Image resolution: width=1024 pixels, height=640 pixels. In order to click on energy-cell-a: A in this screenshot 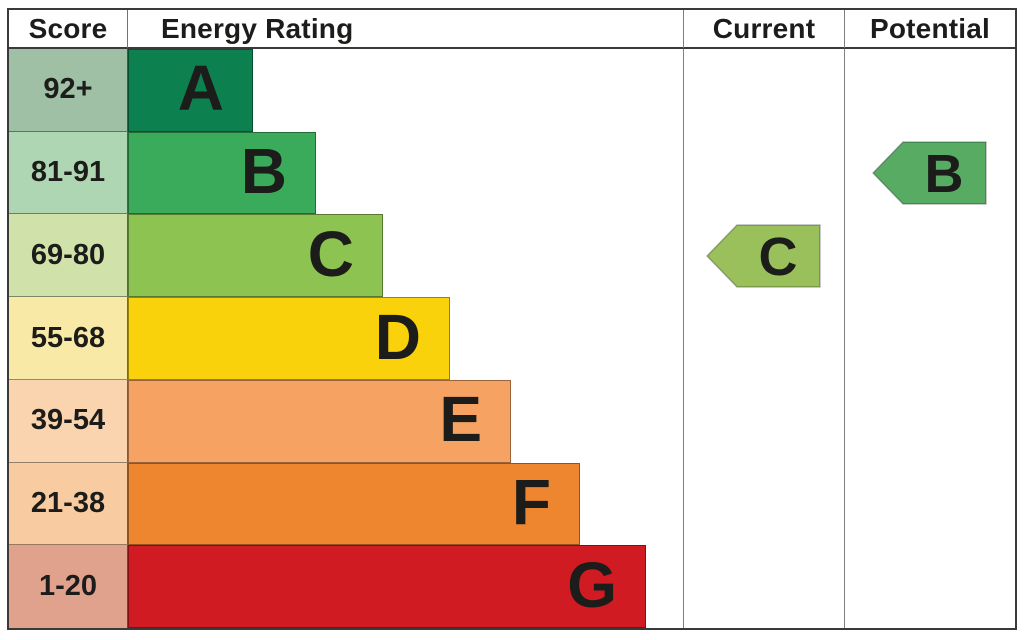, I will do `click(406, 90)`.